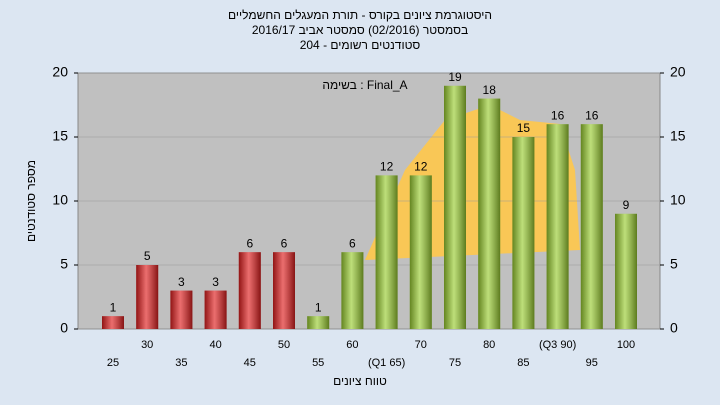 Image resolution: width=720 pixels, height=405 pixels. Describe the element at coordinates (250, 363) in the screenshot. I see `x-tick-label: 45` at that location.